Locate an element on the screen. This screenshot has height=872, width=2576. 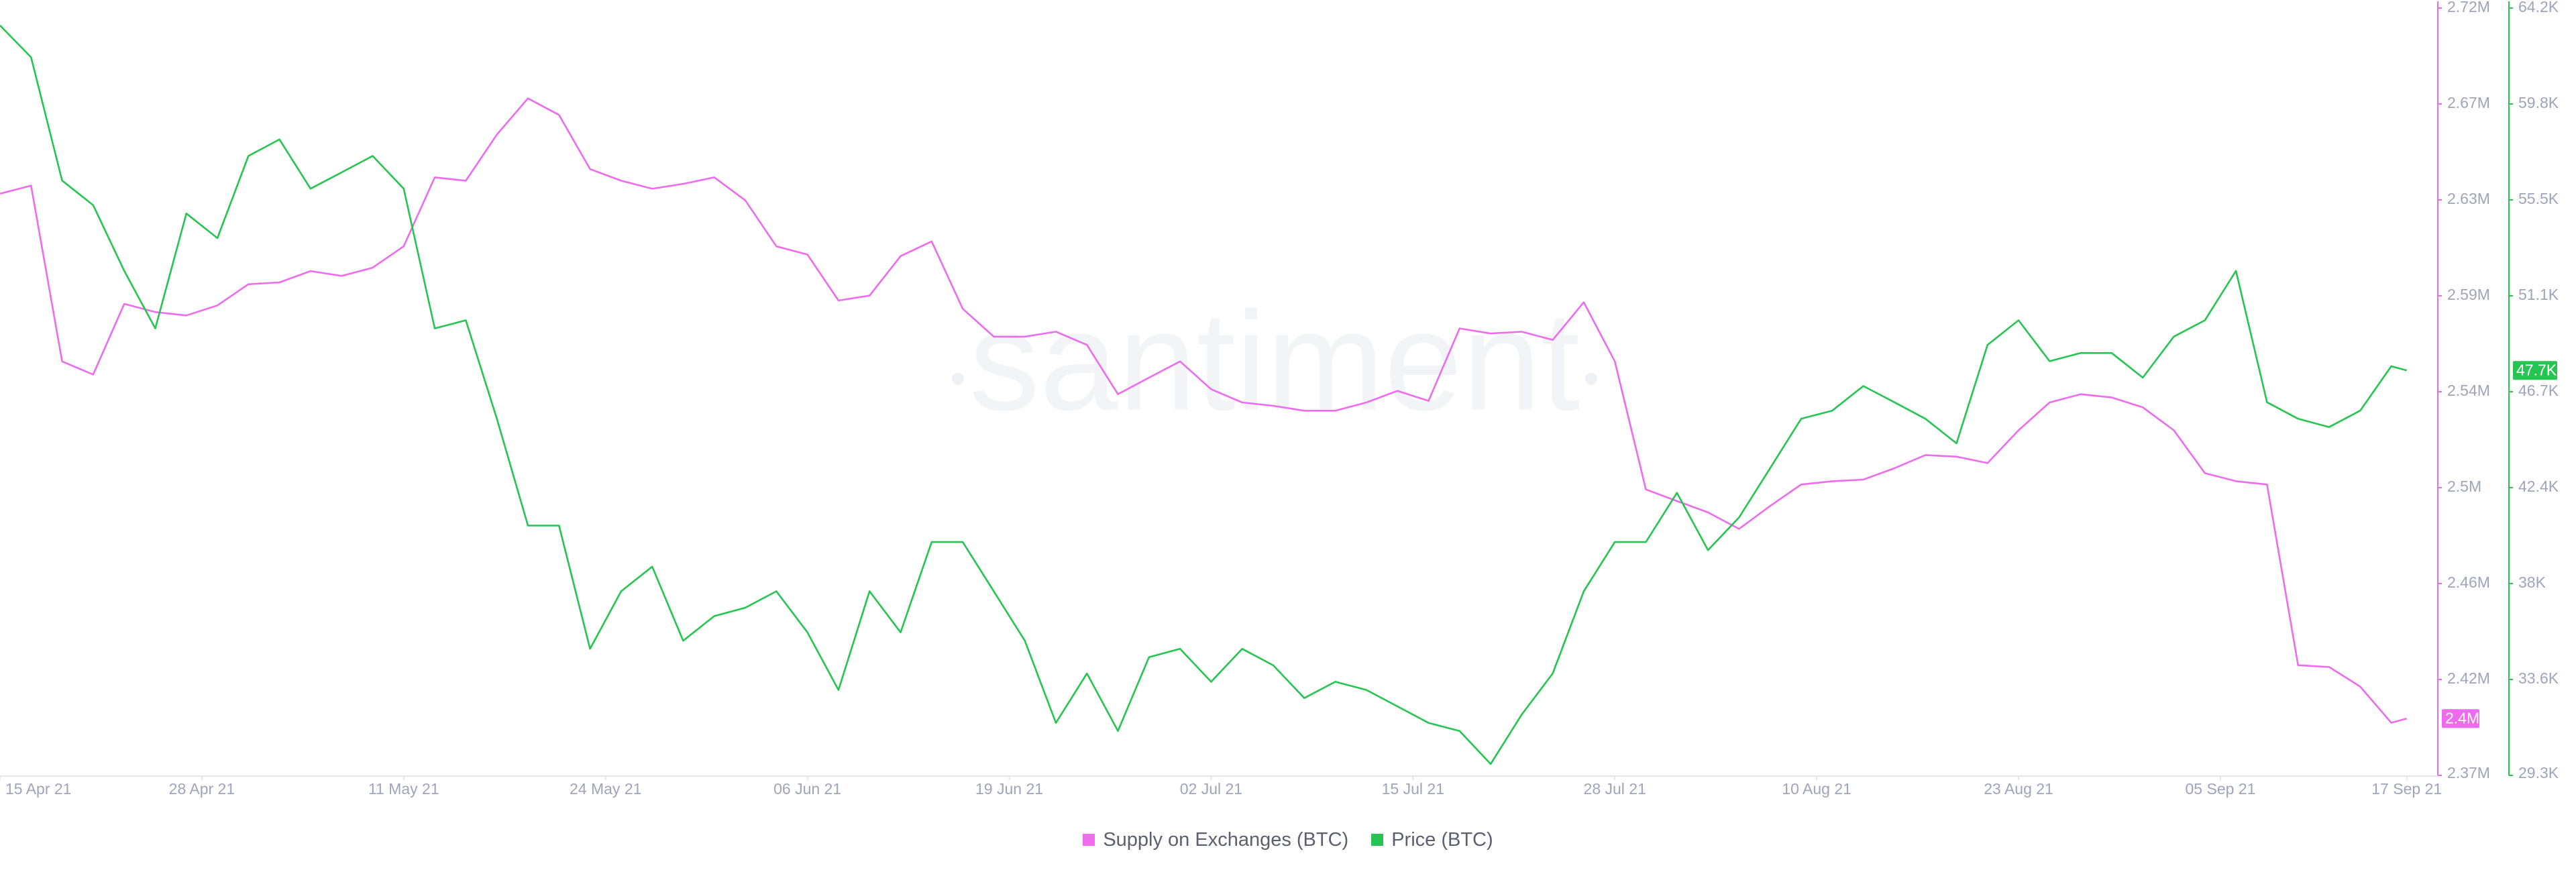
x-tick-label: 06 Jun 21 is located at coordinates (807, 789).